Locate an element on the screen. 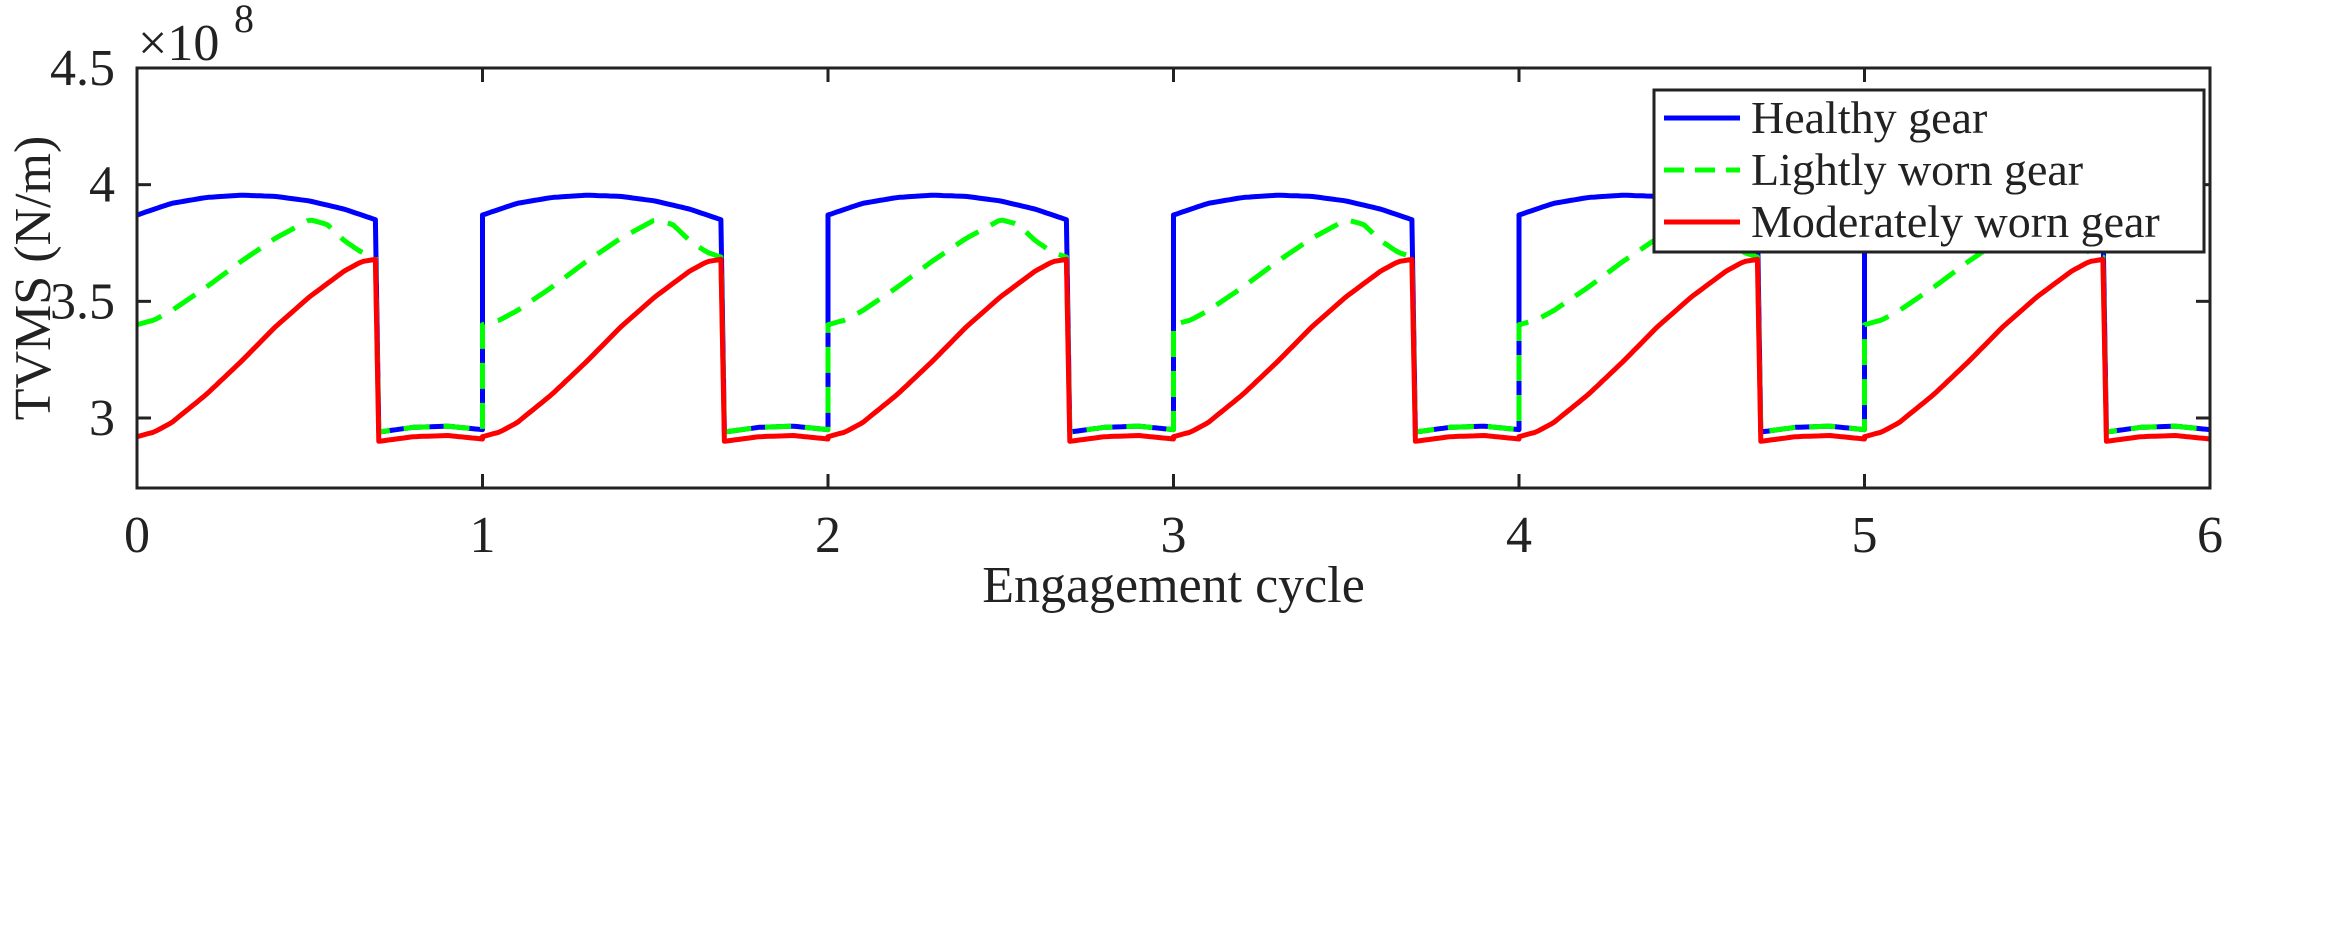 This screenshot has width=2348, height=927. legend-label: Moderately worn gear is located at coordinates (1955, 221).